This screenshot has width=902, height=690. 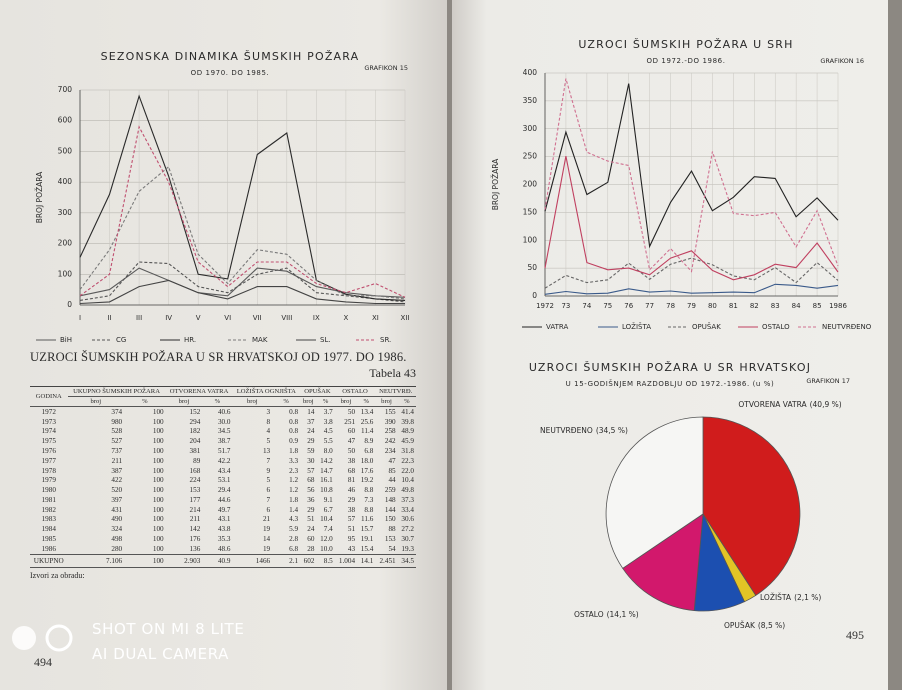 What do you see at coordinates (195, 431) in the screenshot?
I see `table-cell: 182` at bounding box center [195, 431].